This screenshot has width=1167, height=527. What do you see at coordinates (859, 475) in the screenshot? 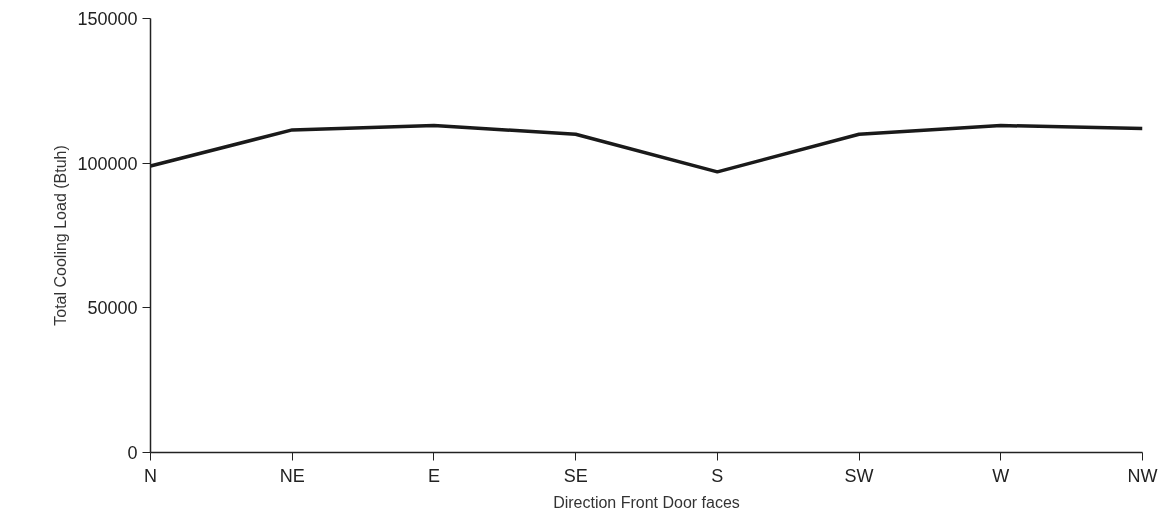
I see `x-tick-label: SW` at bounding box center [859, 475].